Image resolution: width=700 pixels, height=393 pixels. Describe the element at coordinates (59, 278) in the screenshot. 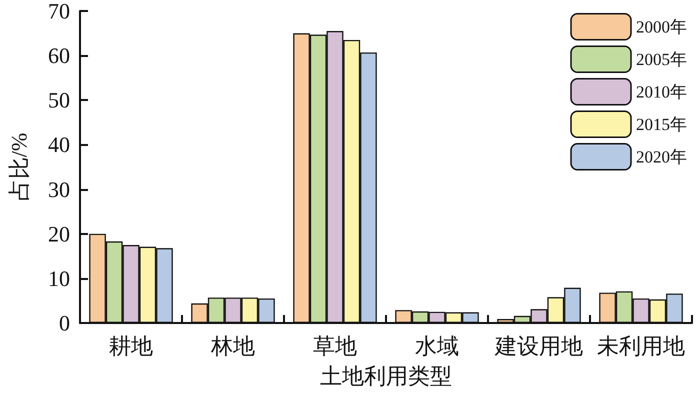

I see `y-tick-label: 10` at that location.